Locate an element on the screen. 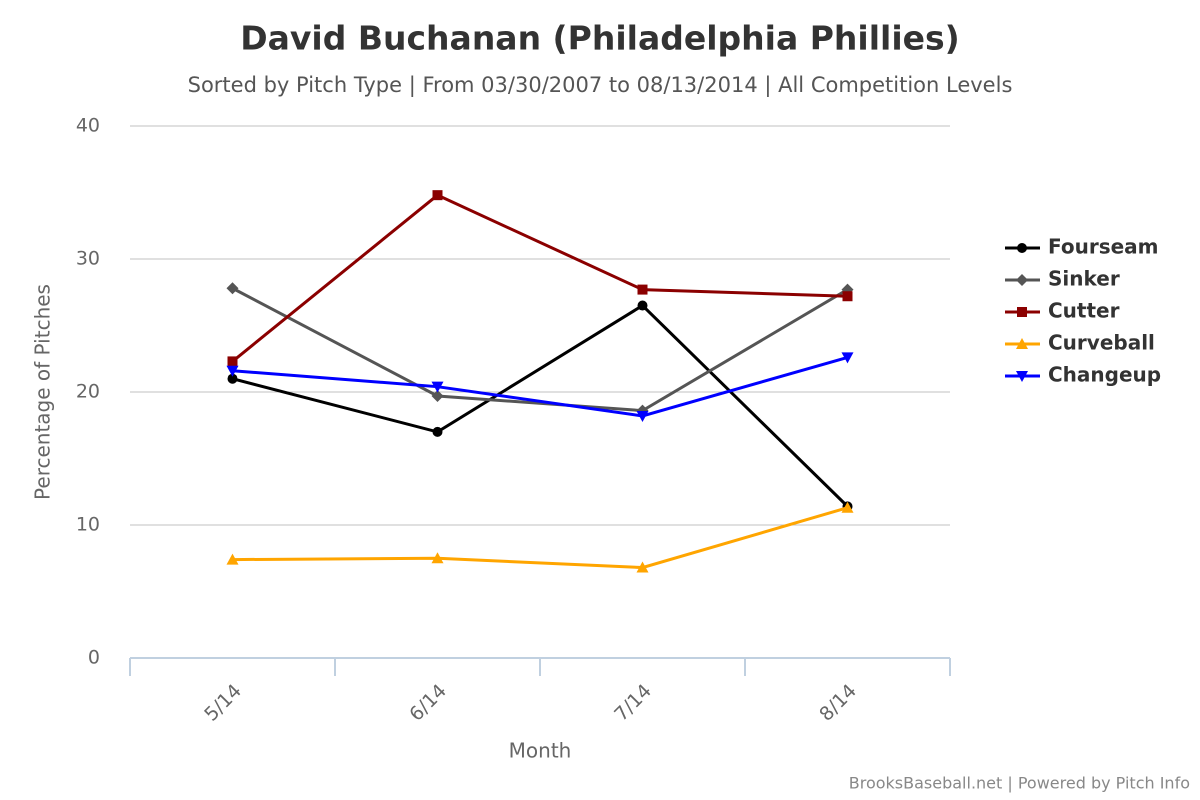 The width and height of the screenshot is (1200, 800). x-axis-title: Month is located at coordinates (540, 751).